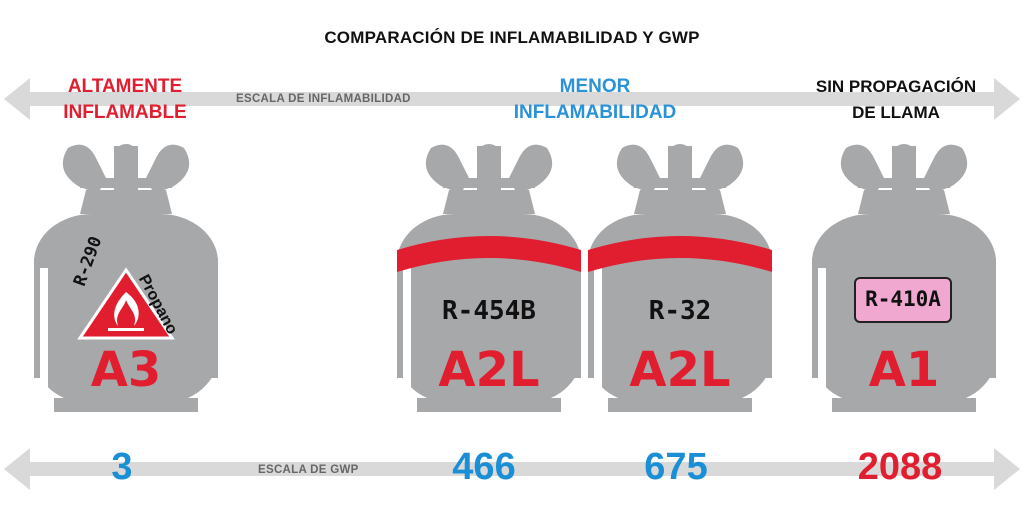  I want to click on safety-class-a3: A3, so click(126, 370).